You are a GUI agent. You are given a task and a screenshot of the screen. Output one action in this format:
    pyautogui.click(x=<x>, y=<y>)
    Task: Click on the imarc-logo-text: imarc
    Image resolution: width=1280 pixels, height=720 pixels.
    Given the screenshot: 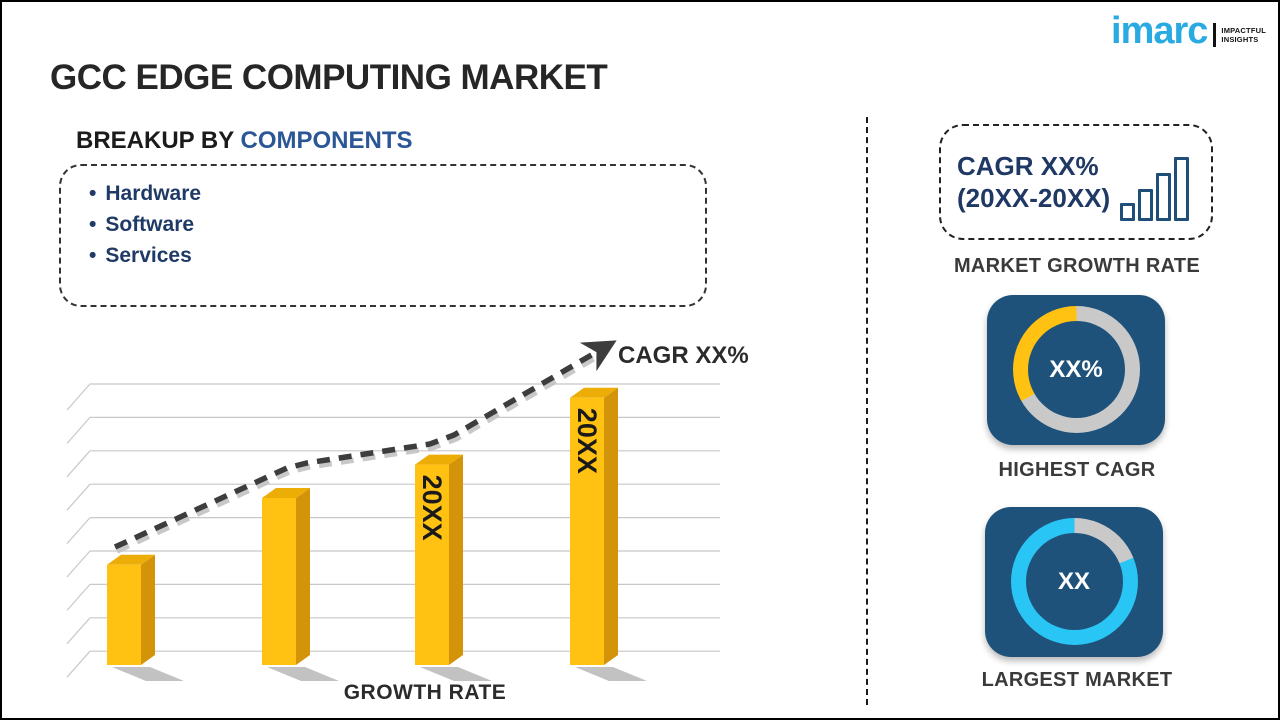 What is the action you would take?
    pyautogui.click(x=1159, y=31)
    